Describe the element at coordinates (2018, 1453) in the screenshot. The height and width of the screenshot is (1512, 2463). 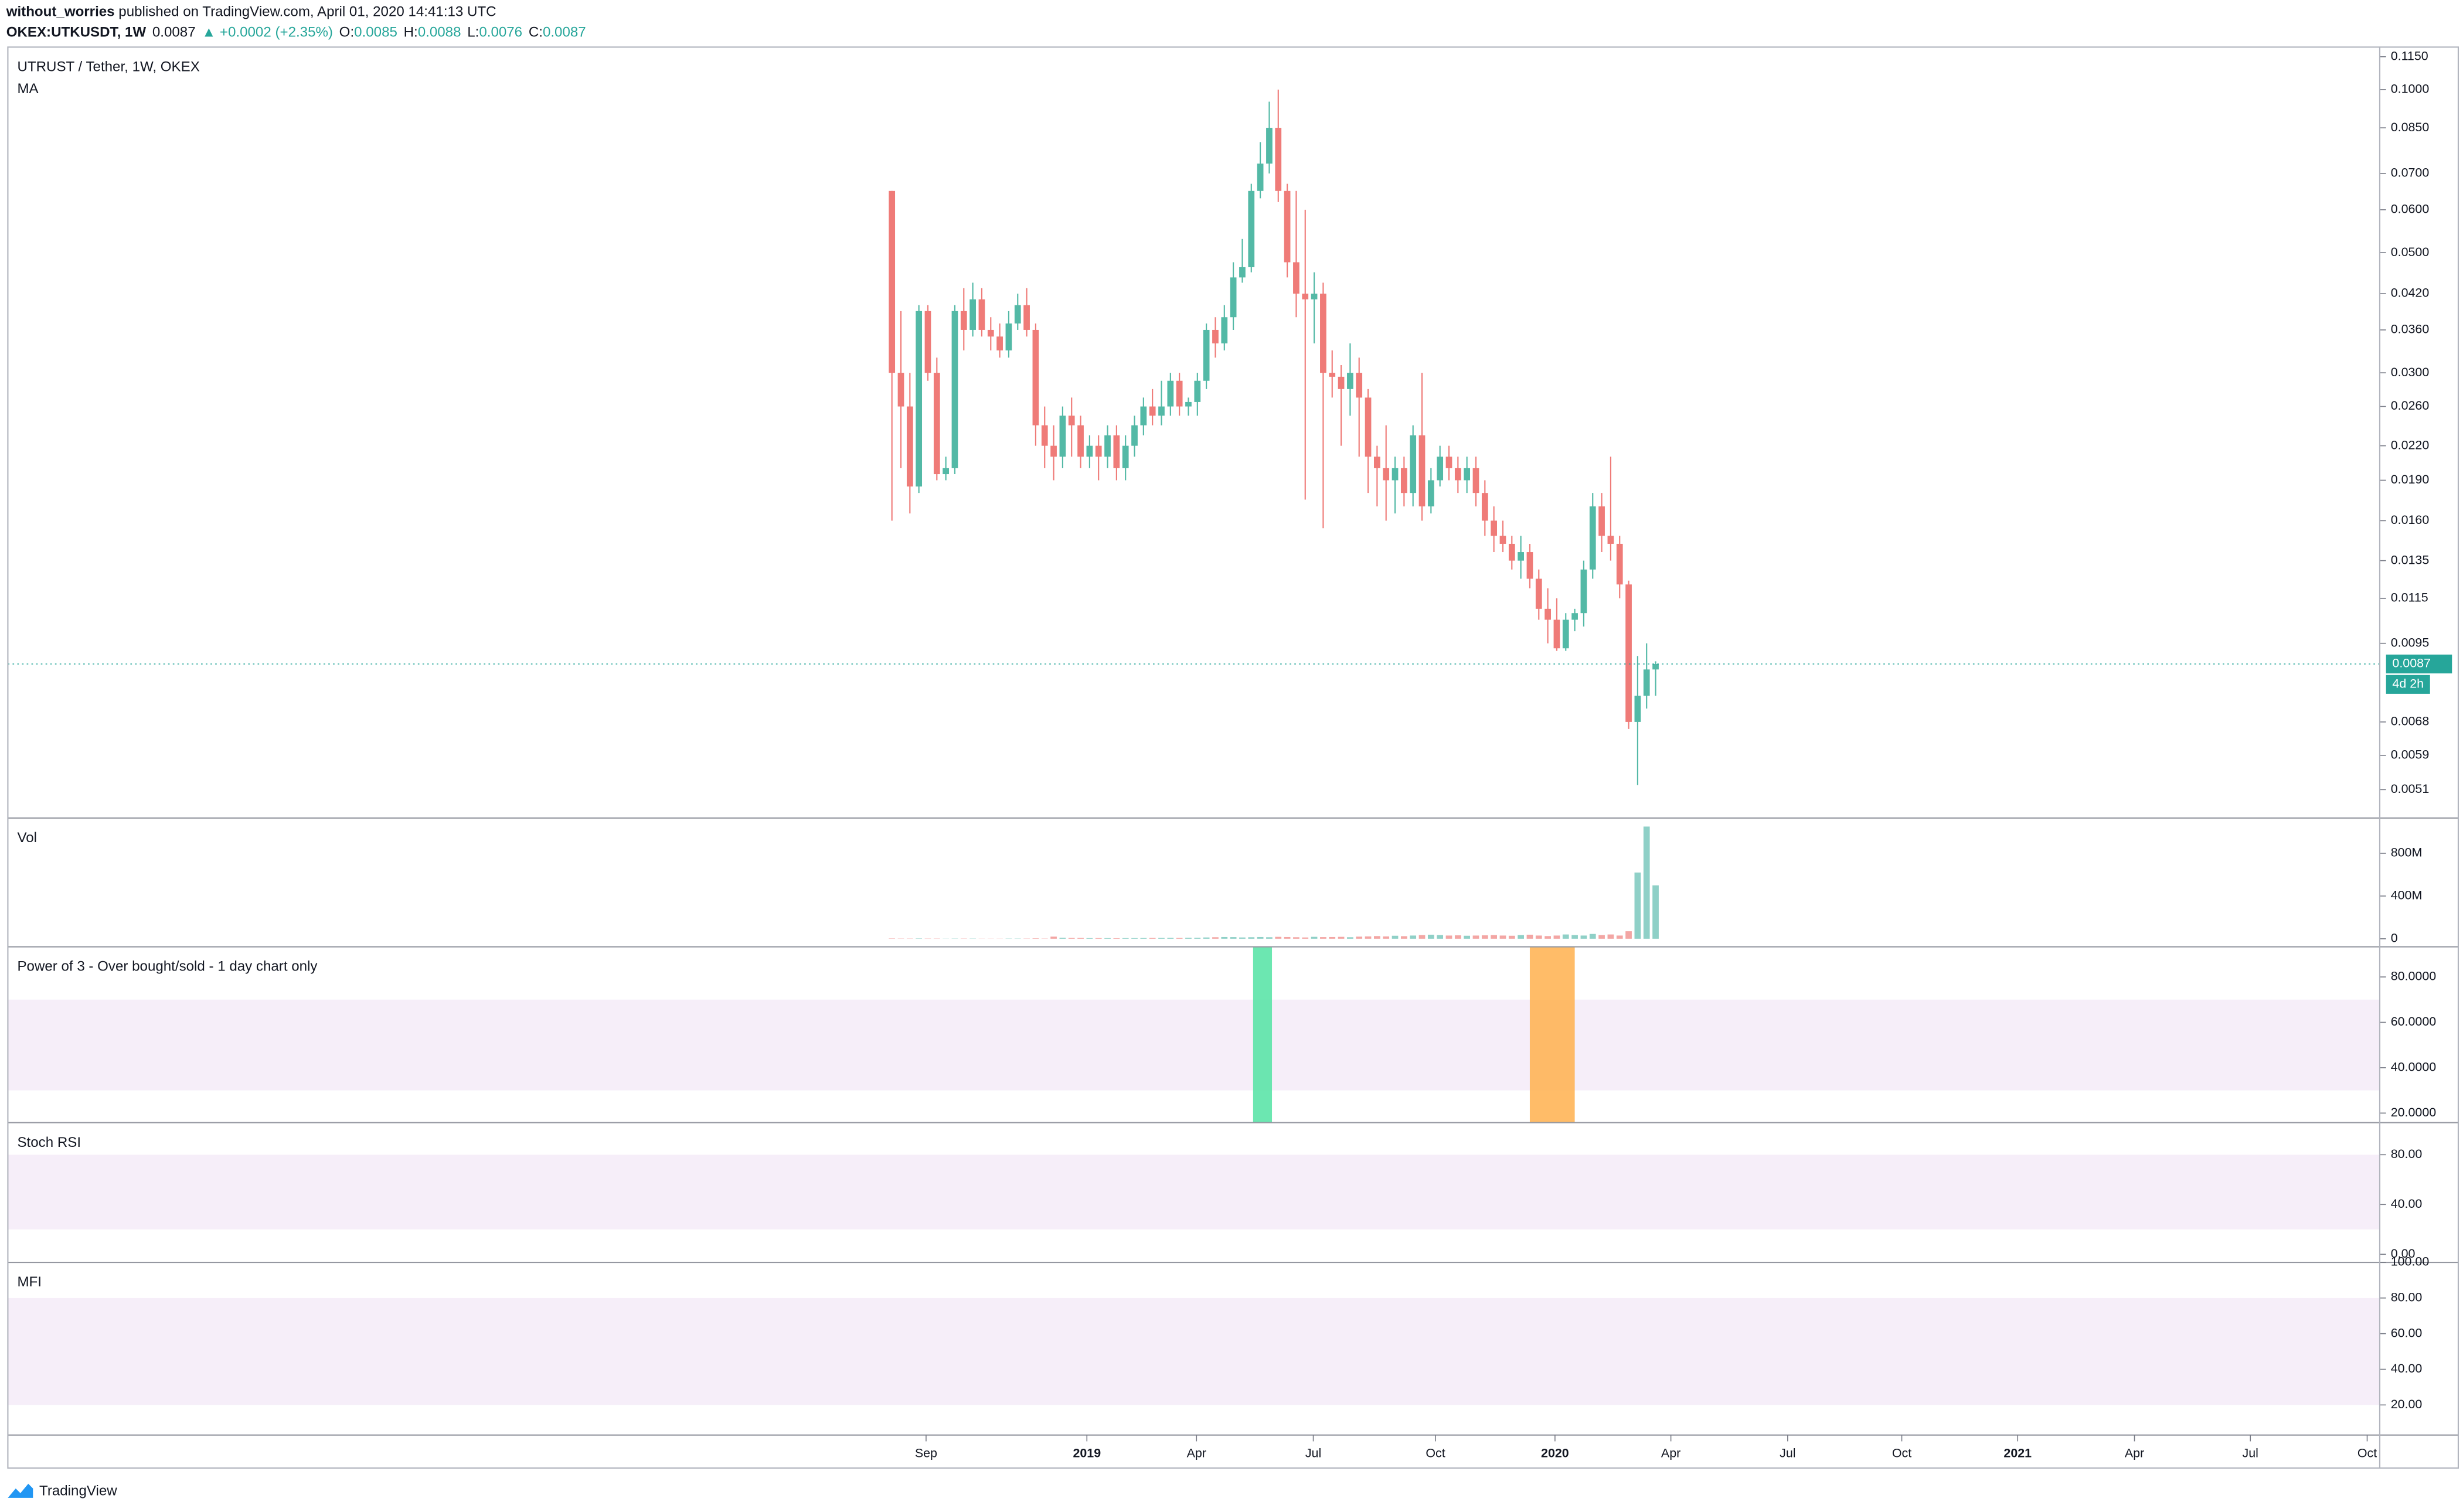
I see `x-tick-label: 2021` at that location.